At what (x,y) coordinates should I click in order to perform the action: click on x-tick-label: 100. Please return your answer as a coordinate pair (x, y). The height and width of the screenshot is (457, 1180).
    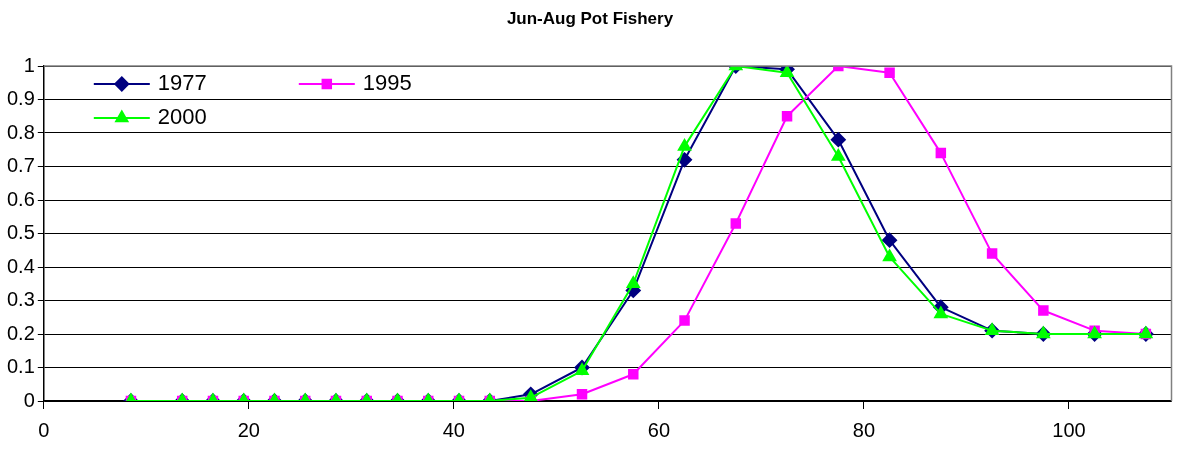
    Looking at the image, I should click on (1069, 429).